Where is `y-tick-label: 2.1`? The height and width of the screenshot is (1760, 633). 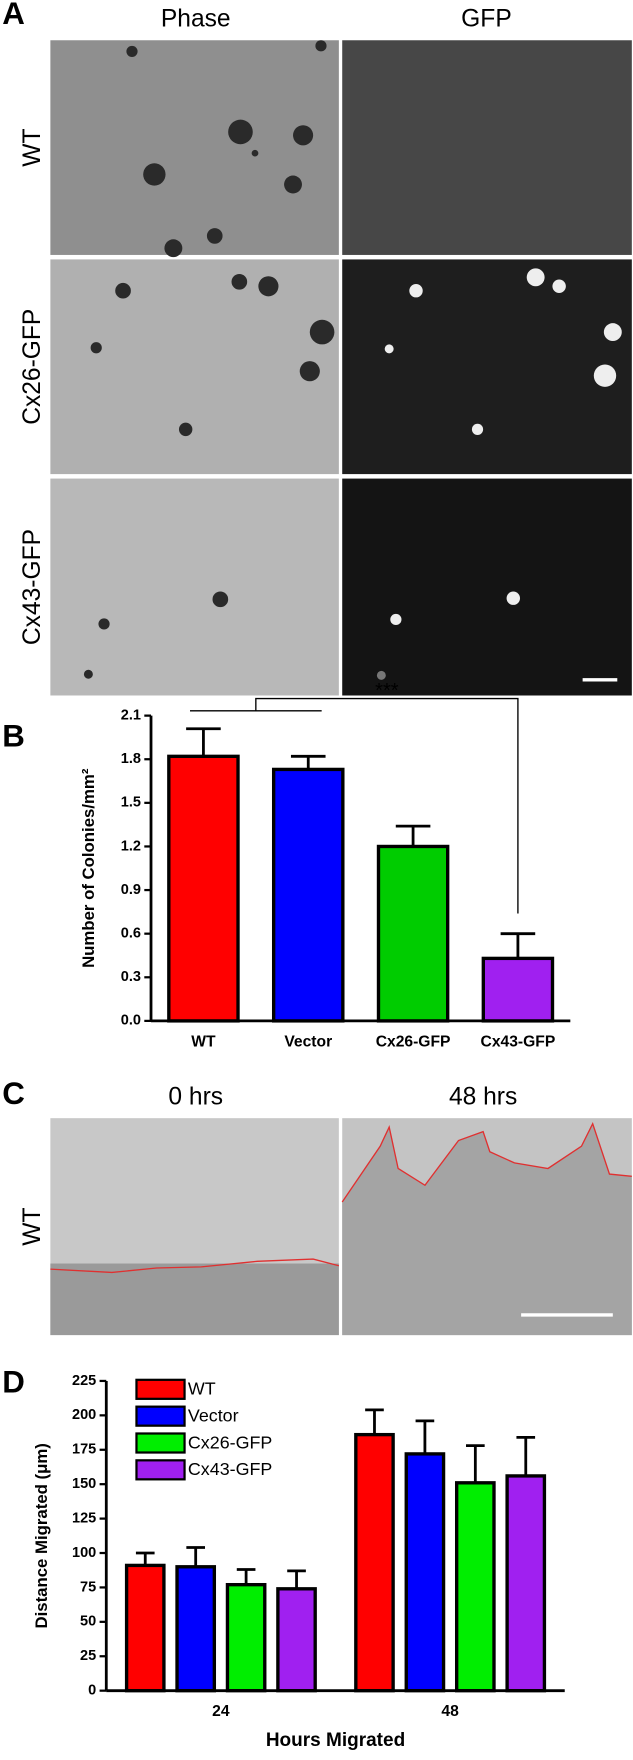 y-tick-label: 2.1 is located at coordinates (131, 715).